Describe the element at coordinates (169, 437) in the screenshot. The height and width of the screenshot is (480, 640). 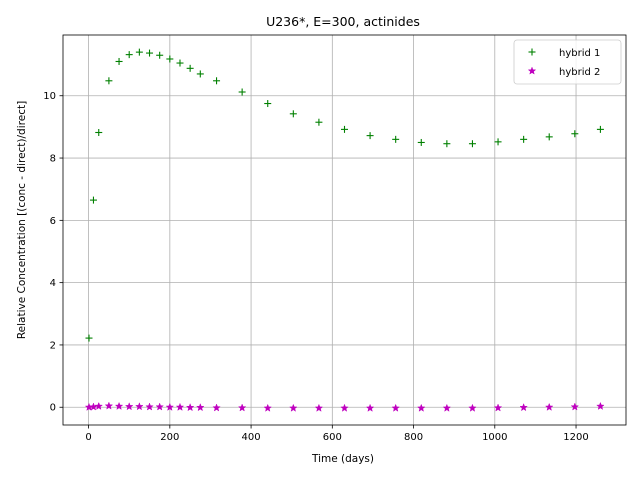
I see `x-tick-label: 200` at that location.